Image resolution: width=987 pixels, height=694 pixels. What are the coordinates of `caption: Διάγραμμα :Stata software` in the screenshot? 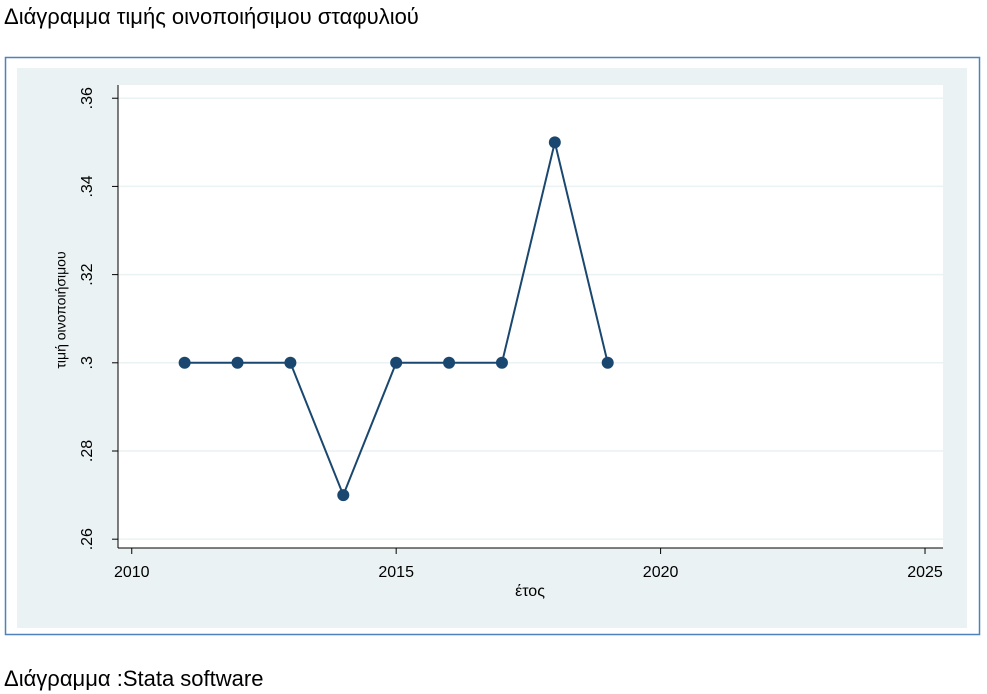 It's located at (133, 678).